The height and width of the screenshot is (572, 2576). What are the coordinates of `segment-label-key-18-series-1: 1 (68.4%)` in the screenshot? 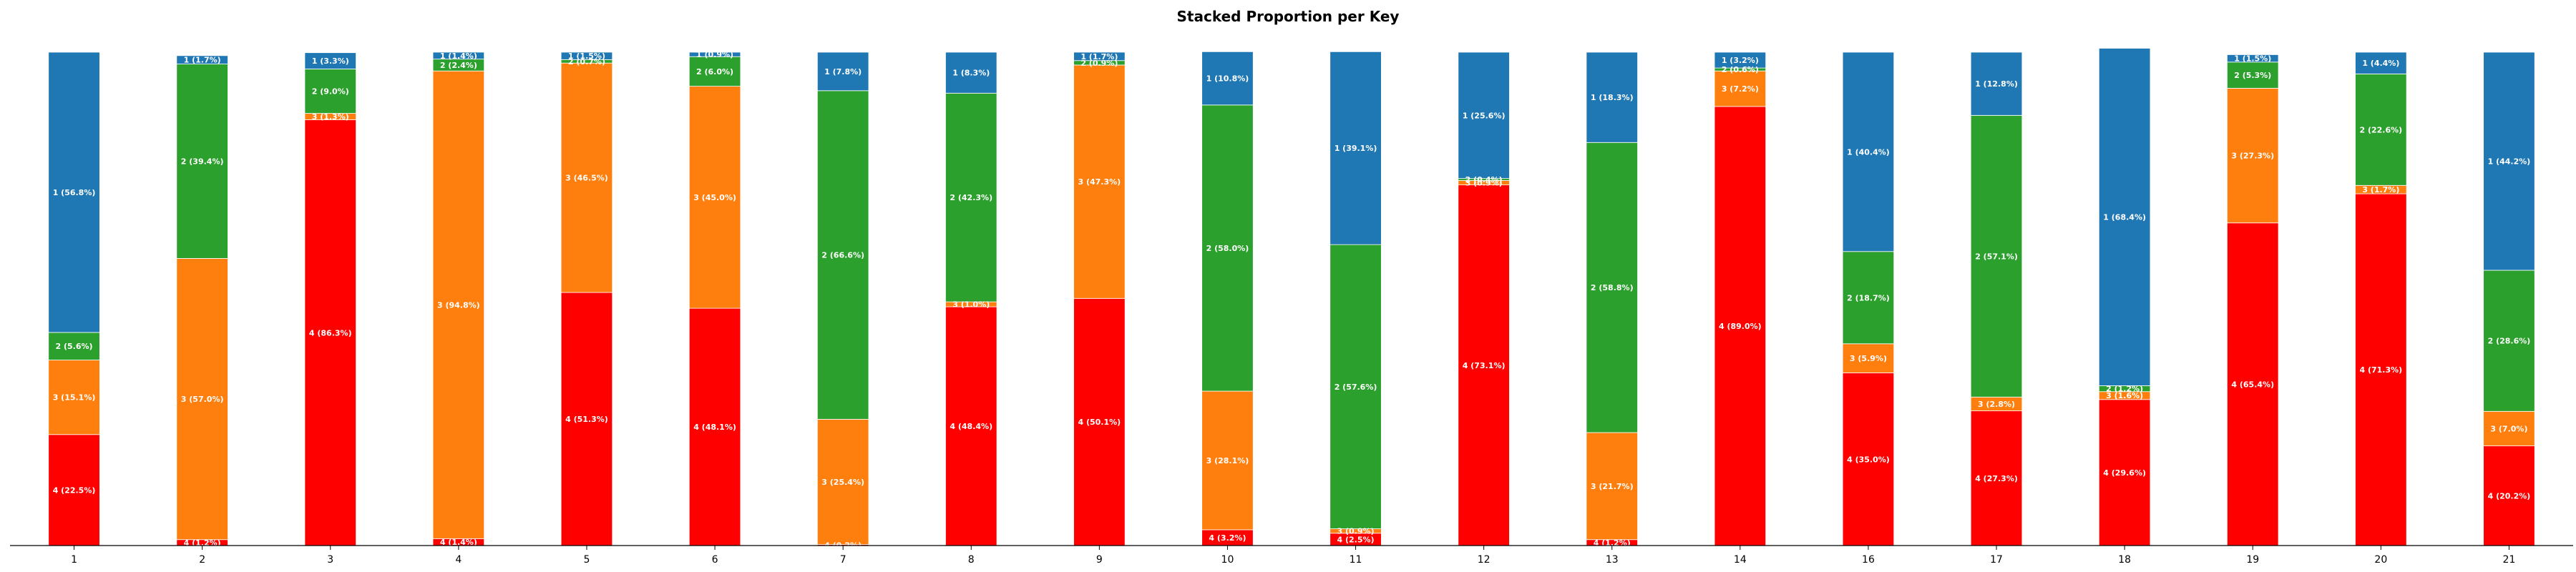 It's located at (2124, 217).